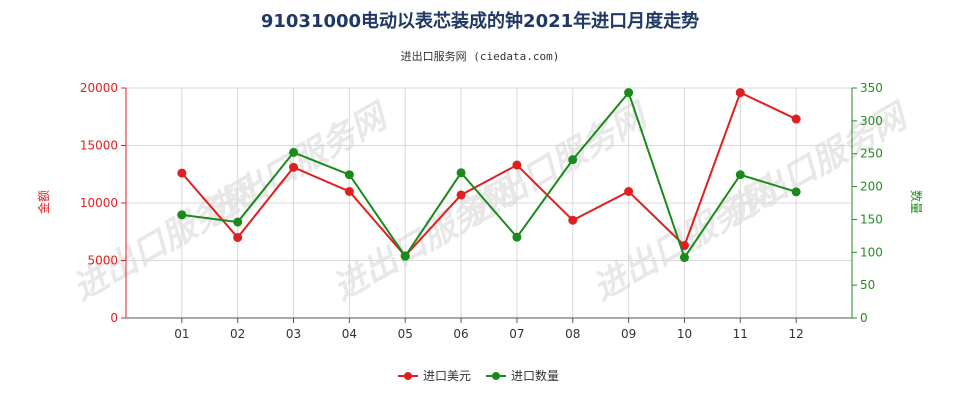 Image resolution: width=960 pixels, height=400 pixels. I want to click on y-left-tick-label-3: 15000, so click(99, 146).